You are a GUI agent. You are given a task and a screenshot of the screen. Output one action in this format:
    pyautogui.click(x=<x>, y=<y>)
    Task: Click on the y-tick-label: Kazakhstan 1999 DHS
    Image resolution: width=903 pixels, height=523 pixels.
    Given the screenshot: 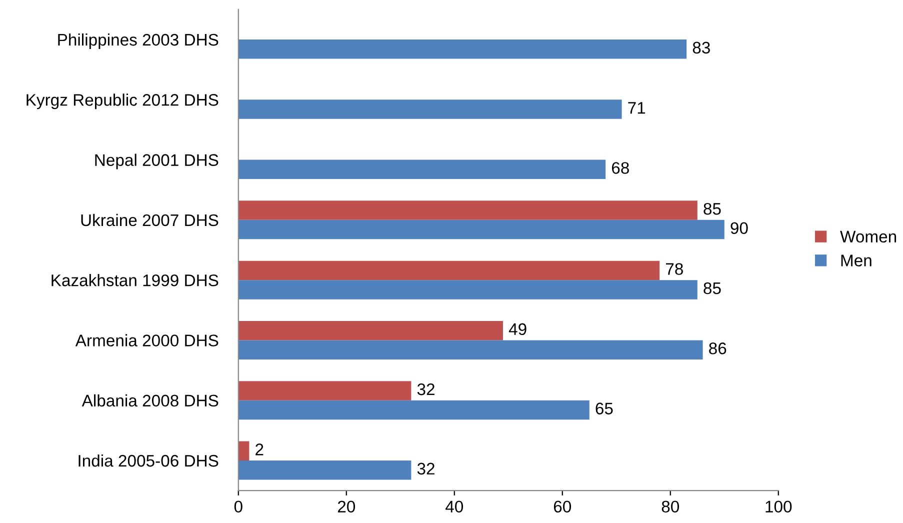 What is the action you would take?
    pyautogui.click(x=135, y=280)
    